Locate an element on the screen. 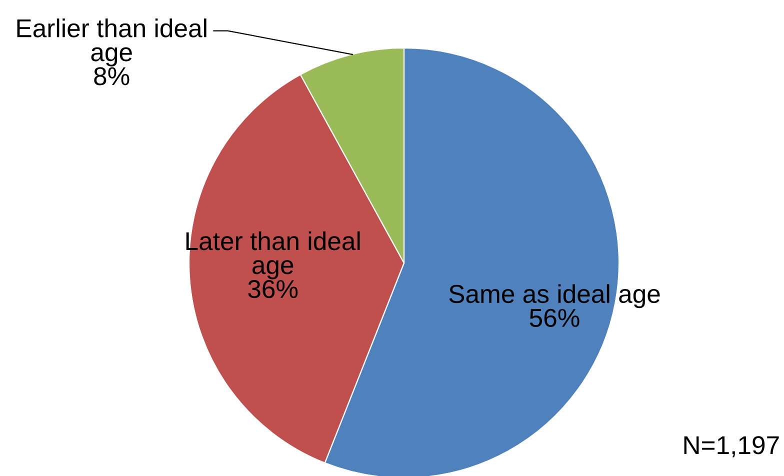  data-label: 56% is located at coordinates (555, 318).